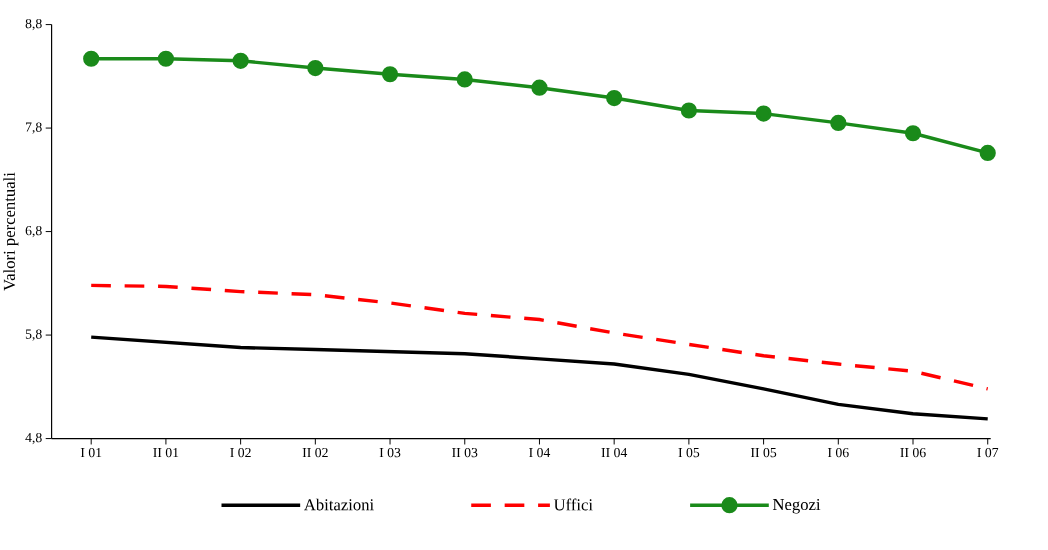  I want to click on x-tick-label: I 02, so click(240, 453).